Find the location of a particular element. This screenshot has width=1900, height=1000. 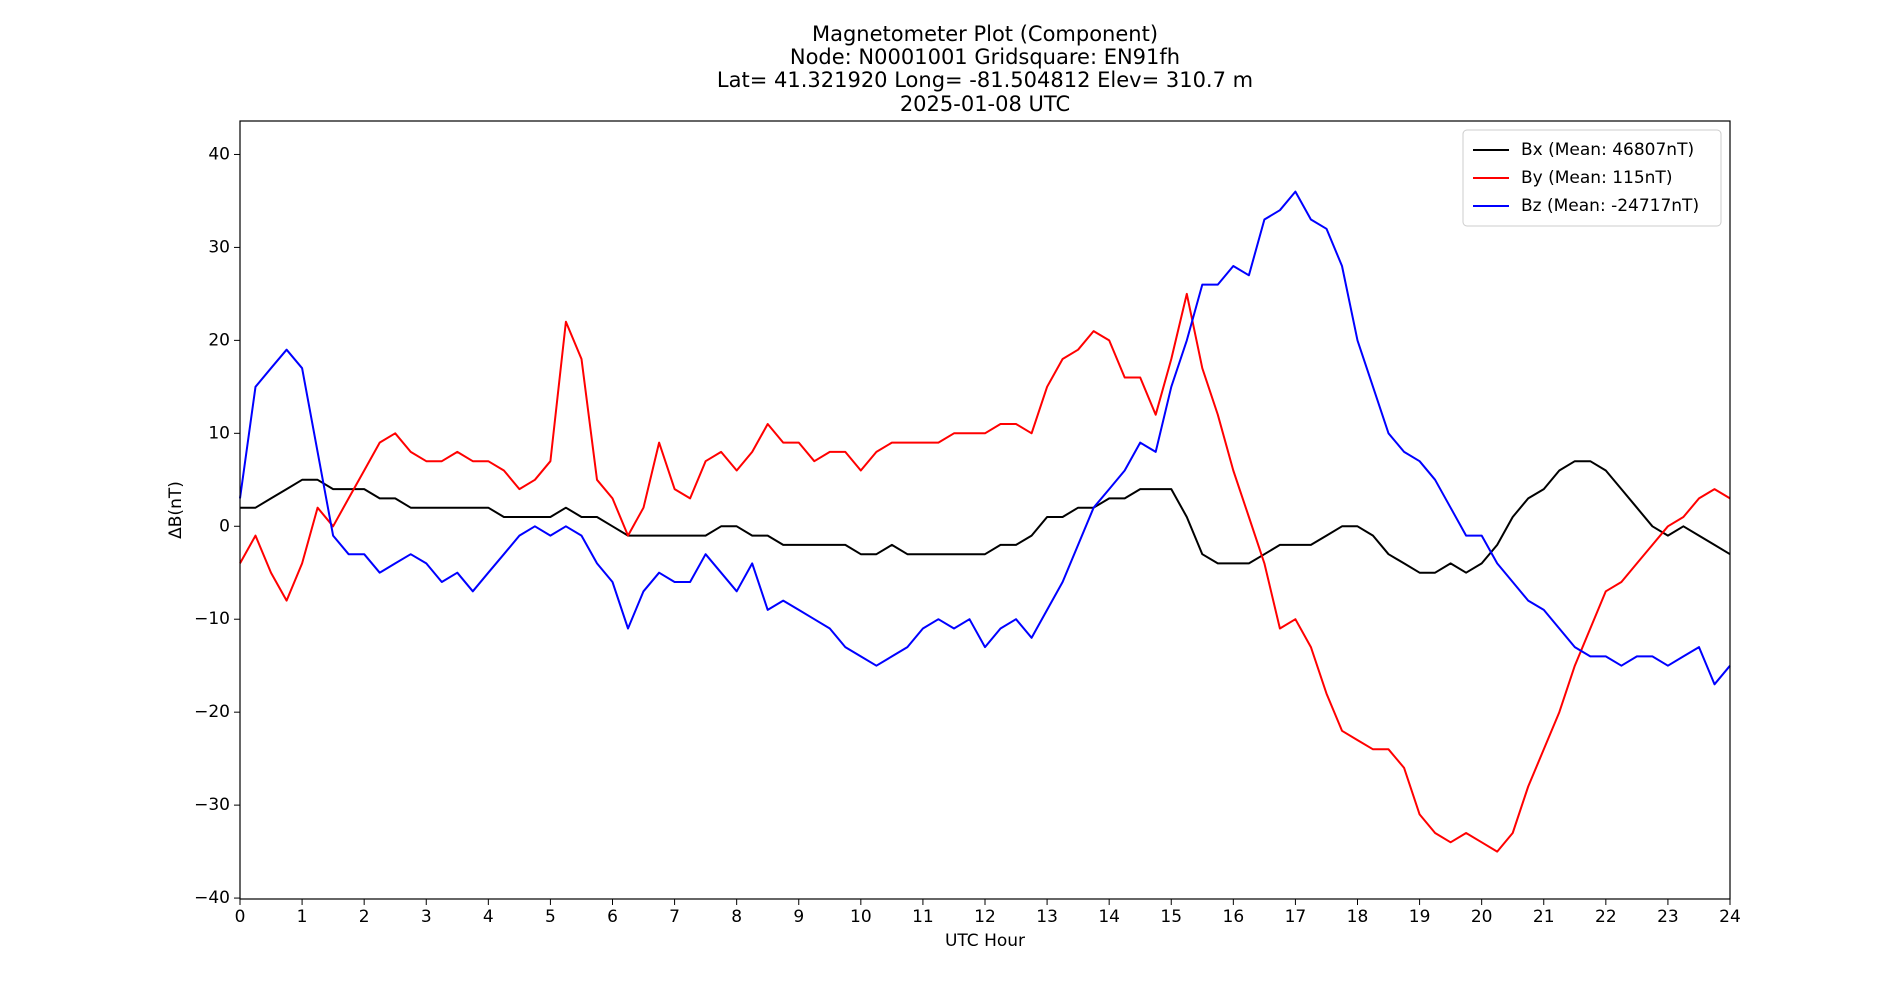

legend-label: Bz (Mean: -24717nT) is located at coordinates (1610, 206).